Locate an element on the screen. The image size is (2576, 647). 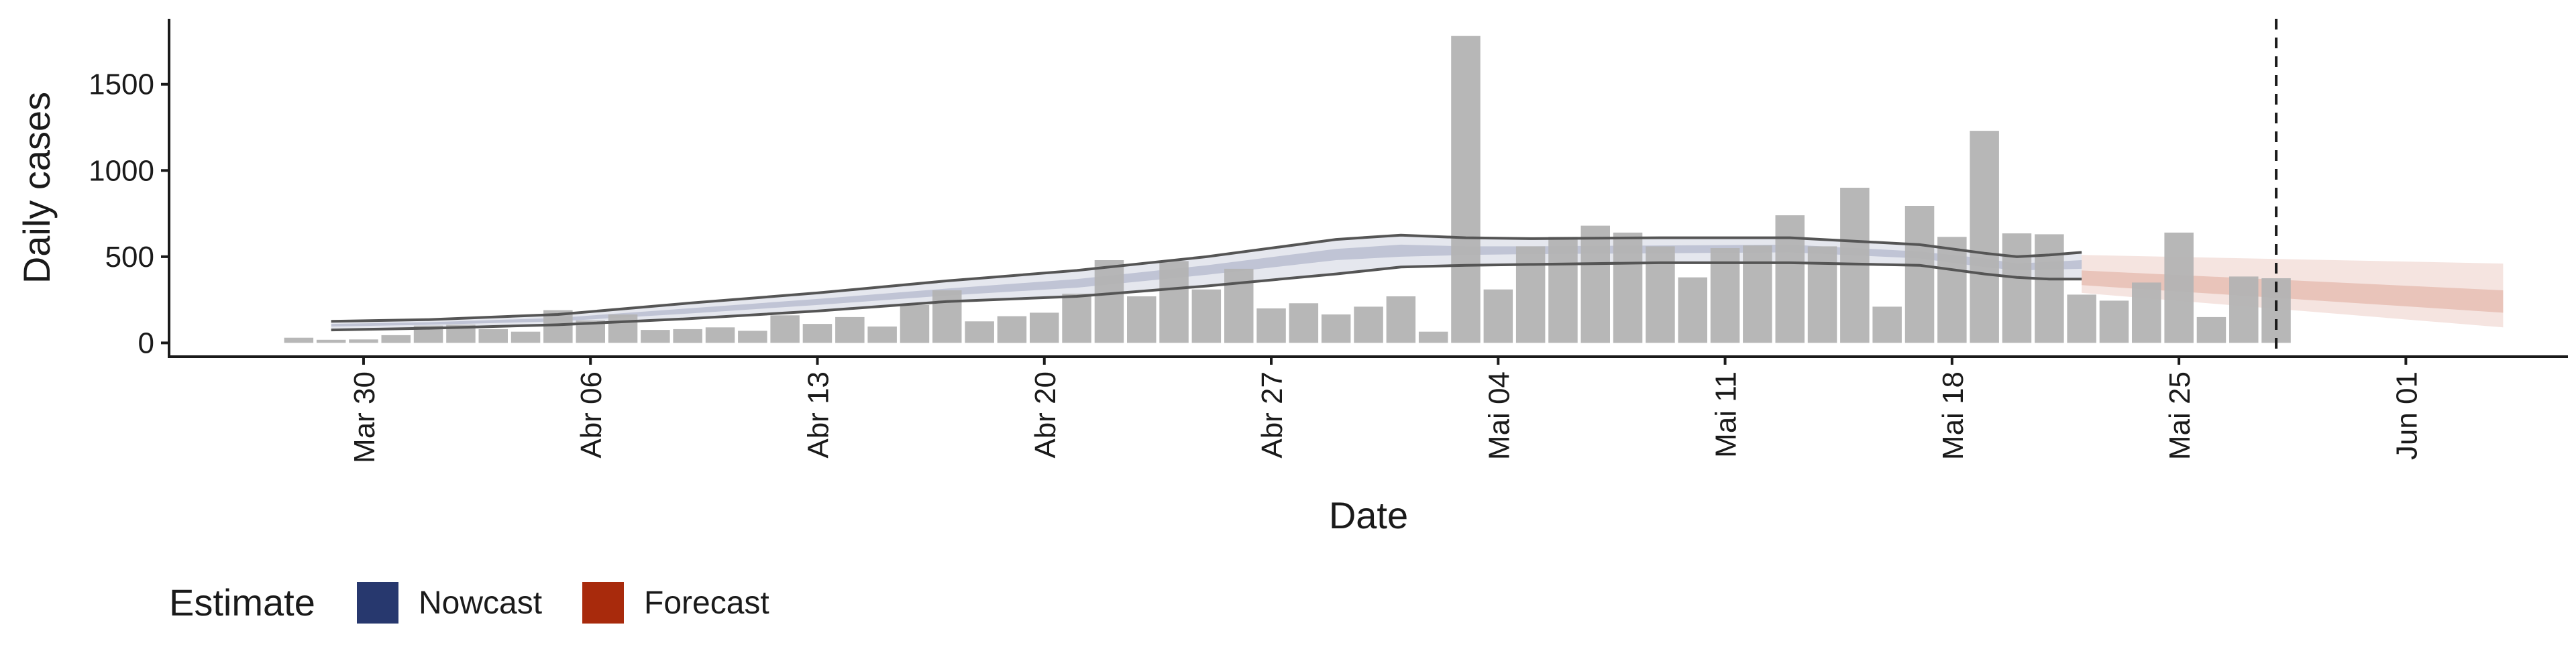
nowcast-outer-band is located at coordinates (1206, 283).